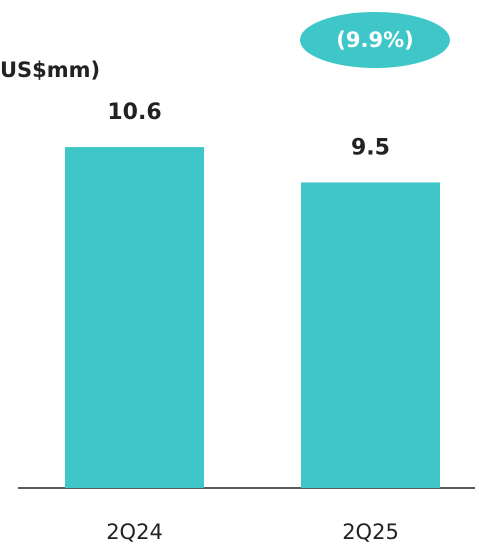 This screenshot has height=549, width=479. What do you see at coordinates (134, 532) in the screenshot?
I see `x-tick-label: 2Q24` at bounding box center [134, 532].